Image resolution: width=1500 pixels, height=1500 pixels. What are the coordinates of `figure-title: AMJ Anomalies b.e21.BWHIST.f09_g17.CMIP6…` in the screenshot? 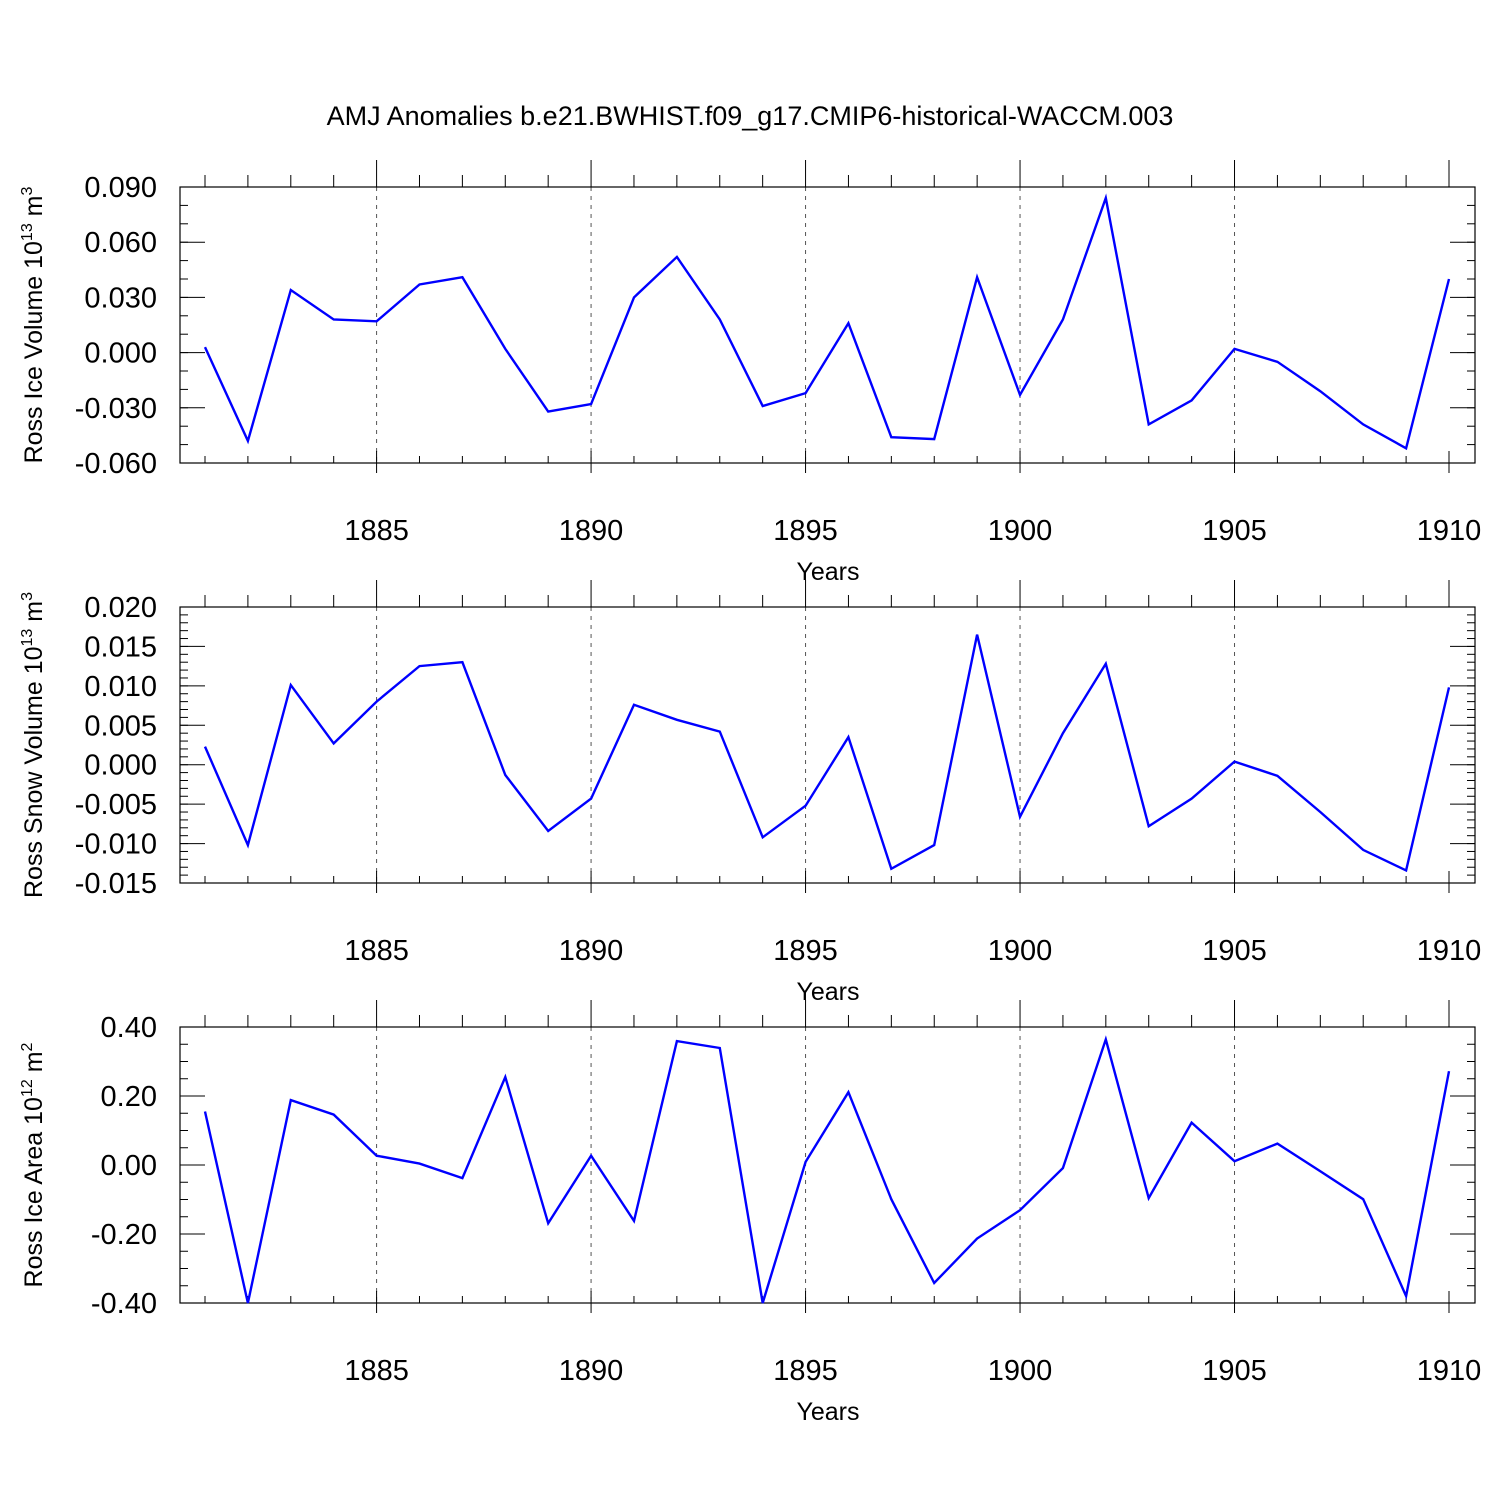 It's located at (750, 116).